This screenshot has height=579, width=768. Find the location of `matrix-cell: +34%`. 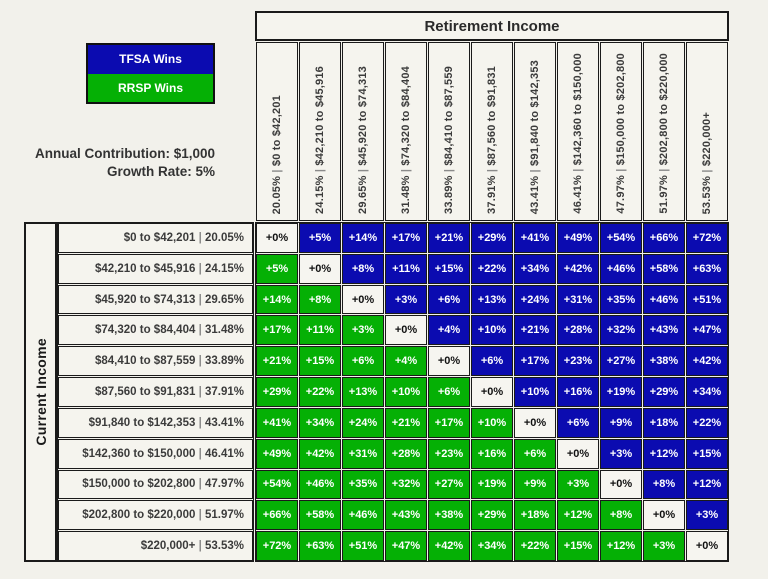

matrix-cell: +34% is located at coordinates (320, 422).